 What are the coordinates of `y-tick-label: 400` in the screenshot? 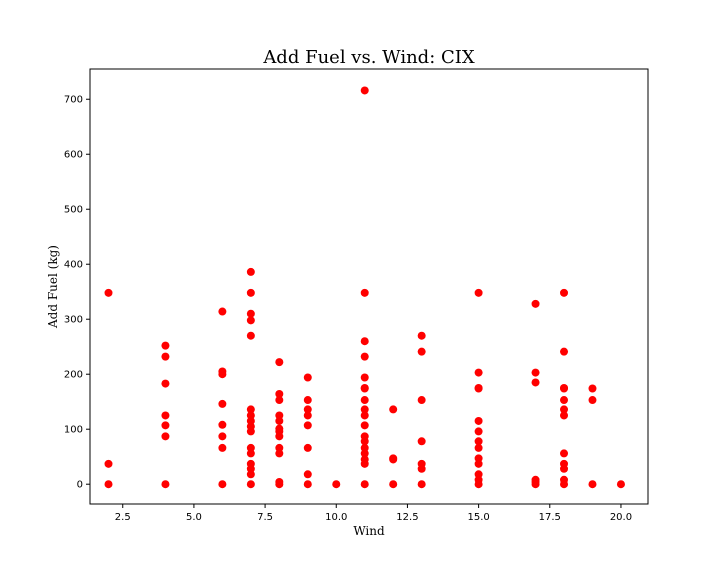 It's located at (73, 265).